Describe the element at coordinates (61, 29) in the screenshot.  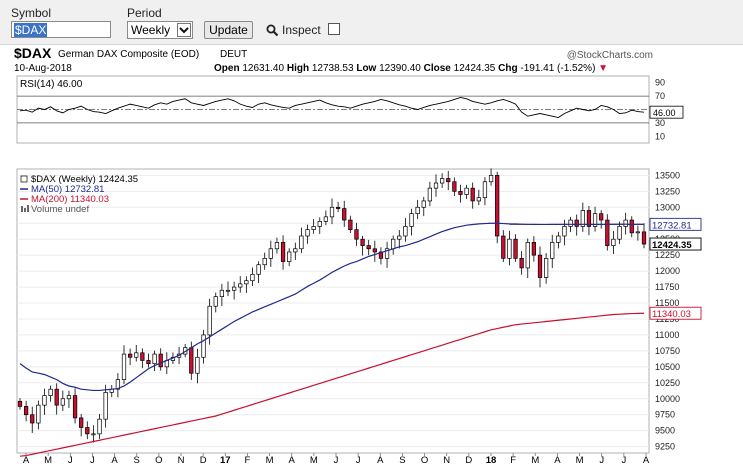
I see `symbol-input: $DAX` at that location.